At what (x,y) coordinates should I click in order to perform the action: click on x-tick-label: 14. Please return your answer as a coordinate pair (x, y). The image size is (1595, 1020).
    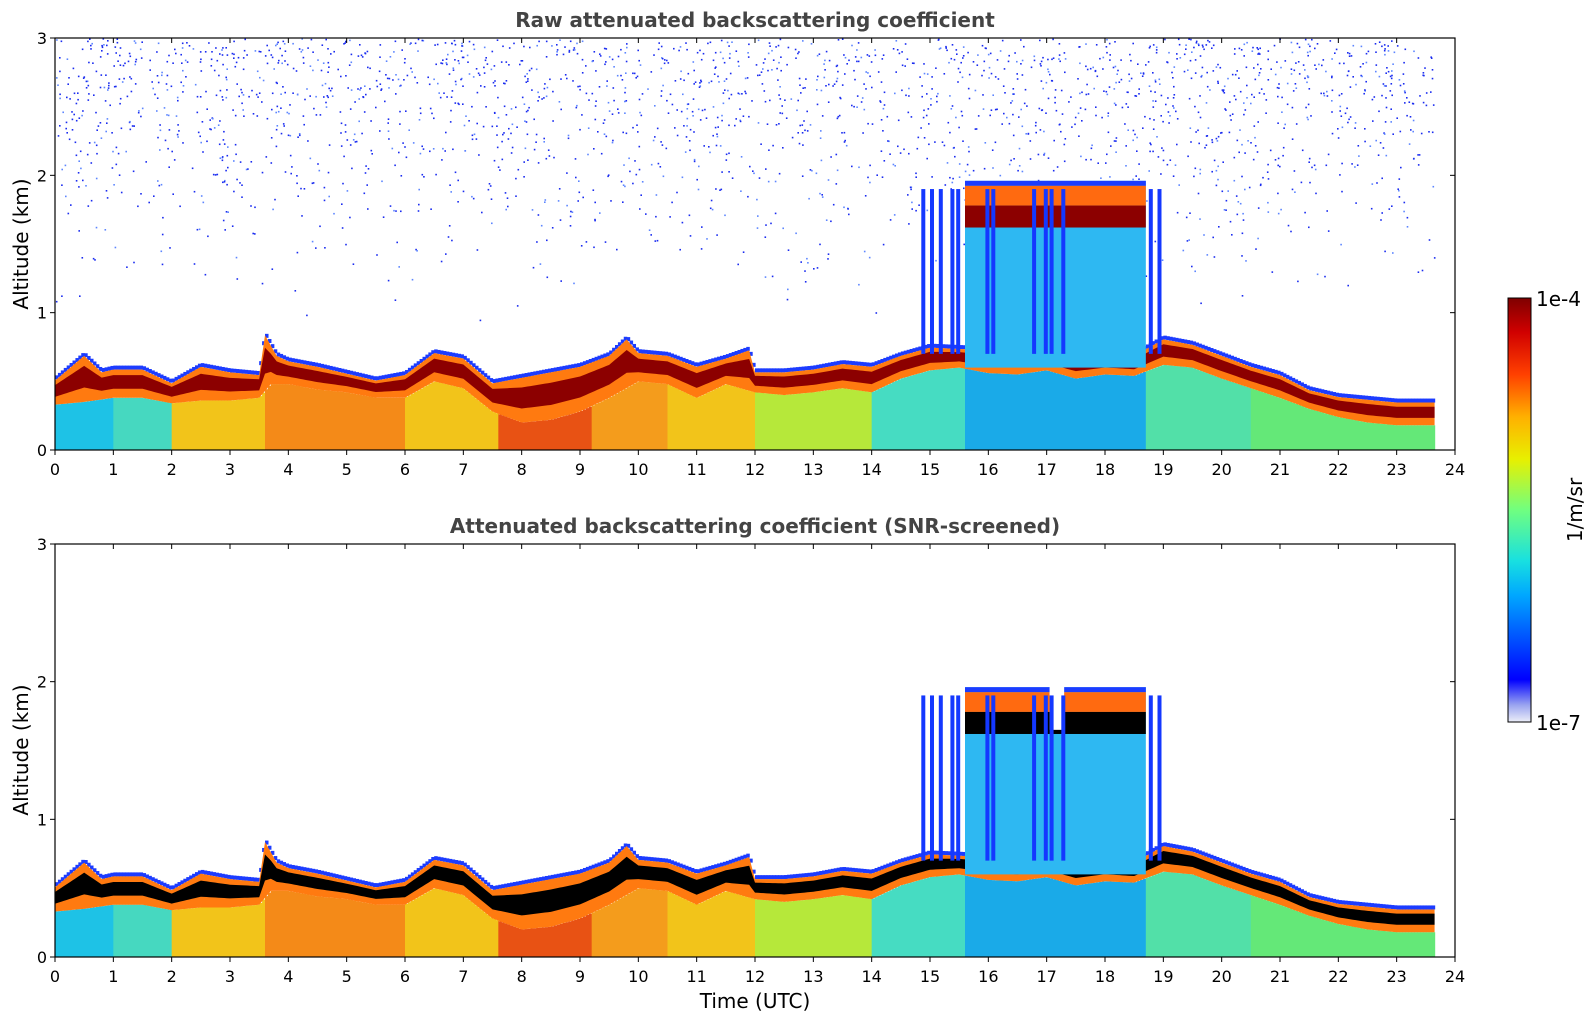
    Looking at the image, I should click on (871, 976).